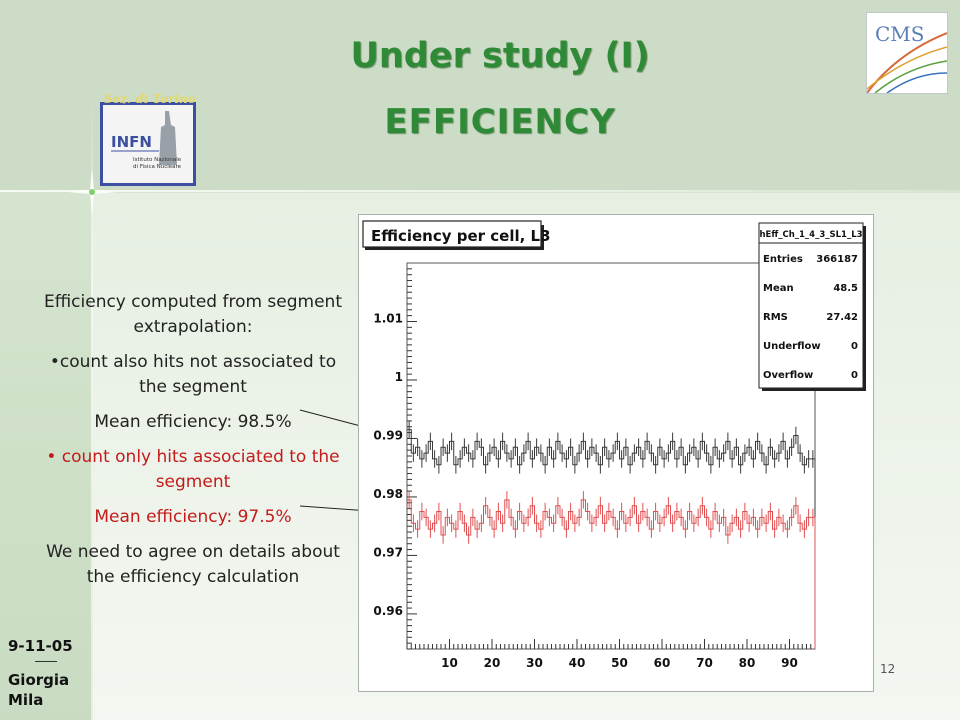 This screenshot has width=960, height=720. I want to click on infn-name: INFN, so click(131, 142).